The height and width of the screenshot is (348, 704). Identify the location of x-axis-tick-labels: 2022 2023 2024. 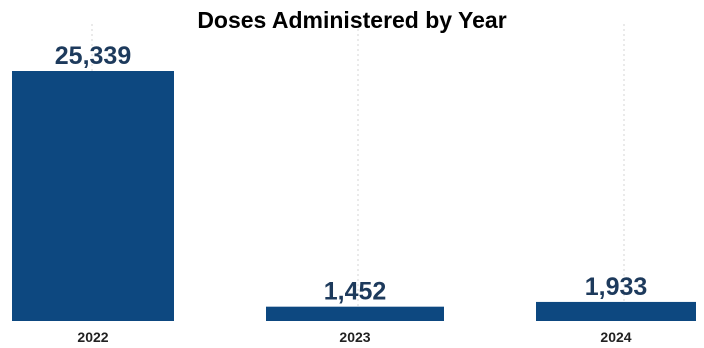
(354, 337).